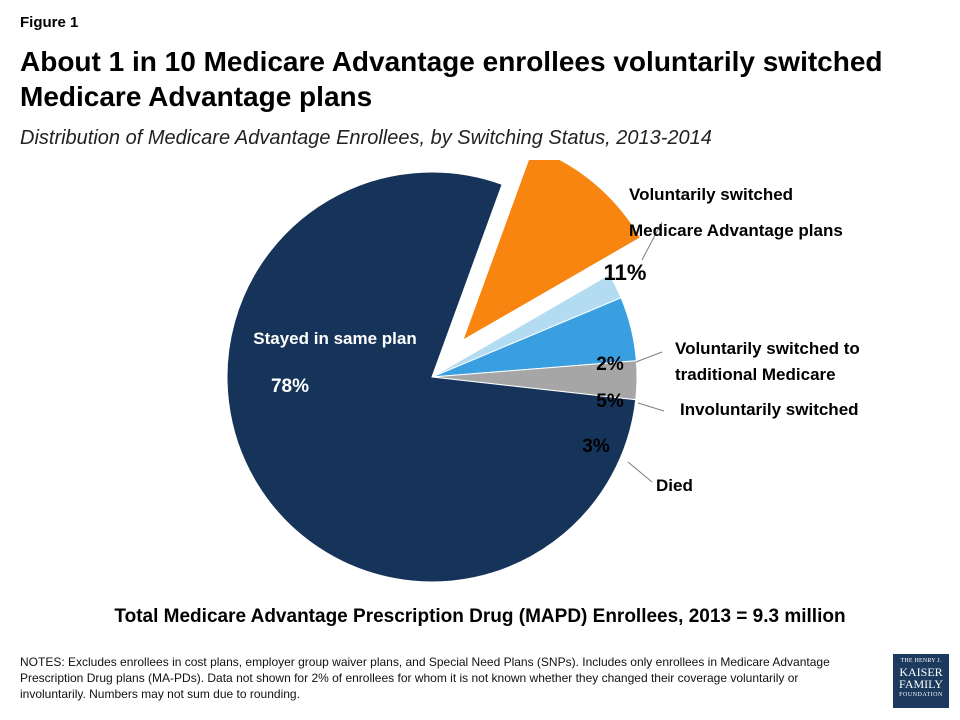  What do you see at coordinates (49, 22) in the screenshot?
I see `figure-label: Figure 1` at bounding box center [49, 22].